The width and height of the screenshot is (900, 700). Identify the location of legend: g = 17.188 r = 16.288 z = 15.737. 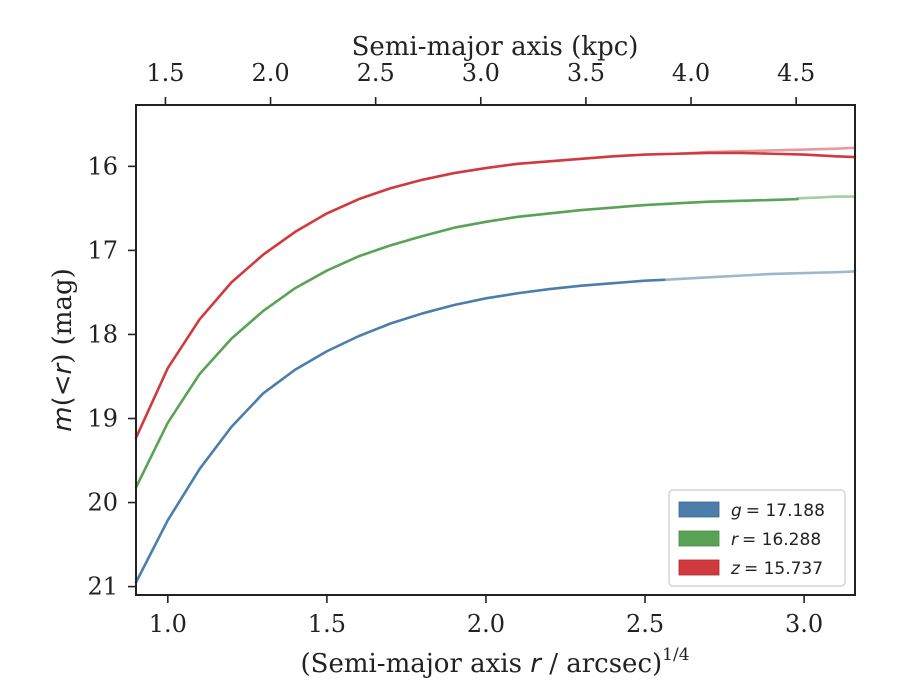
(757, 538).